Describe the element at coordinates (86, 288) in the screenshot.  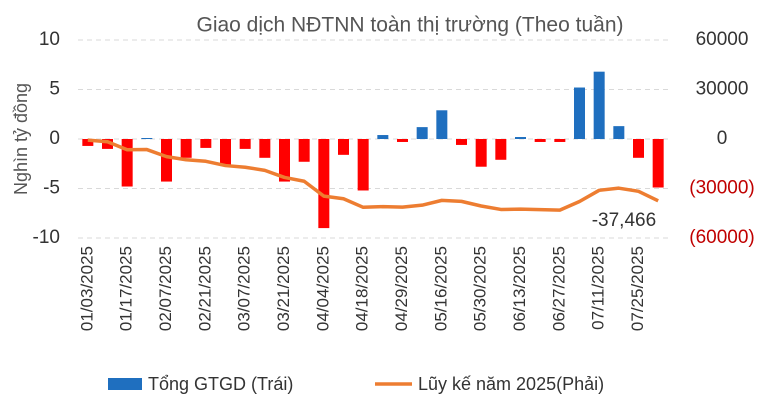
I see `x-tick-label: 01/03/2025` at that location.